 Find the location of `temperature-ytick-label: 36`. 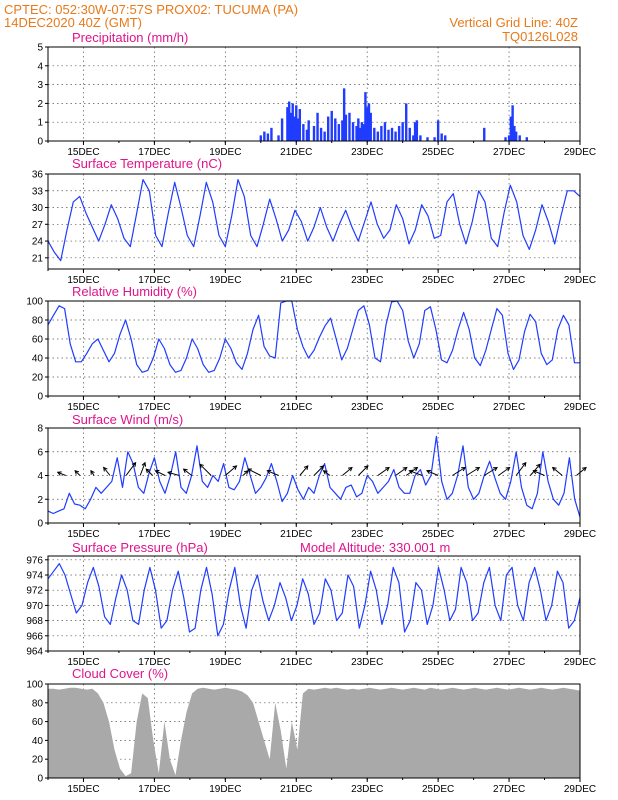

temperature-ytick-label: 36 is located at coordinates (38, 175).